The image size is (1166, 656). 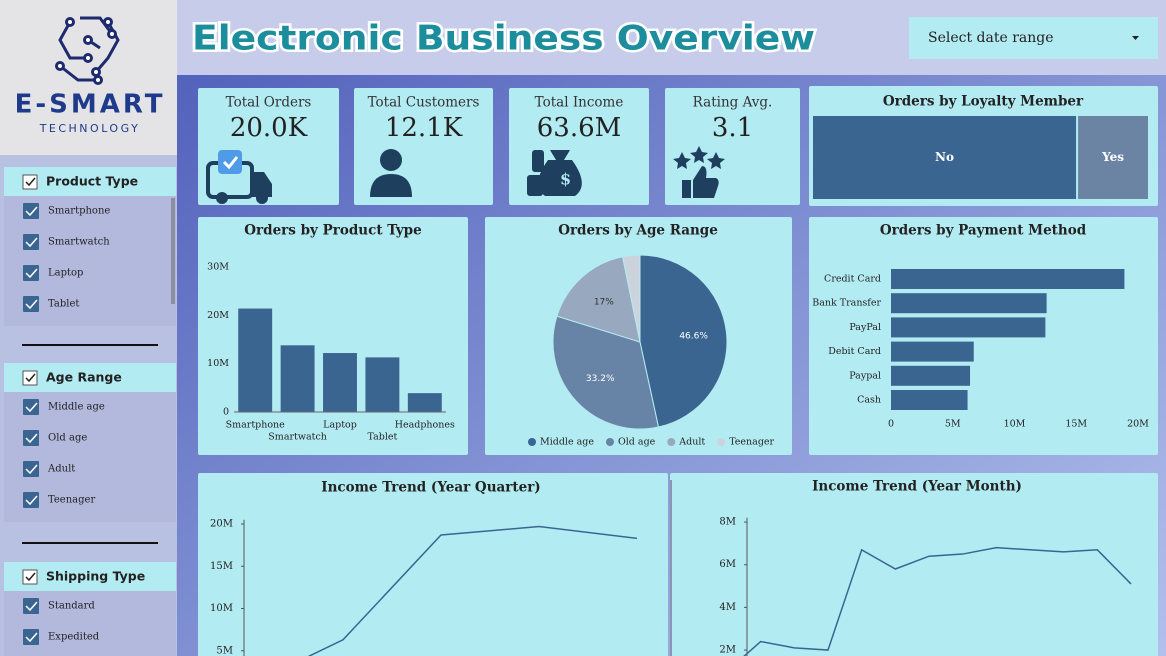 What do you see at coordinates (503, 39) in the screenshot?
I see `page-title: Electronic Business Overview` at bounding box center [503, 39].